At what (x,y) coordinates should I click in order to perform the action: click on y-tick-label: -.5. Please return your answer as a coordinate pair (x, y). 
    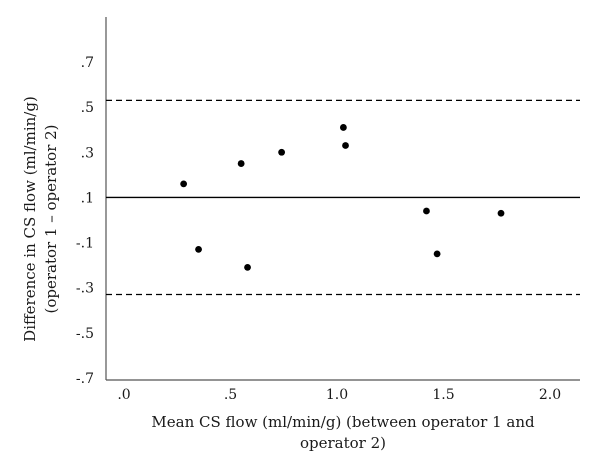
    Looking at the image, I should click on (85, 334).